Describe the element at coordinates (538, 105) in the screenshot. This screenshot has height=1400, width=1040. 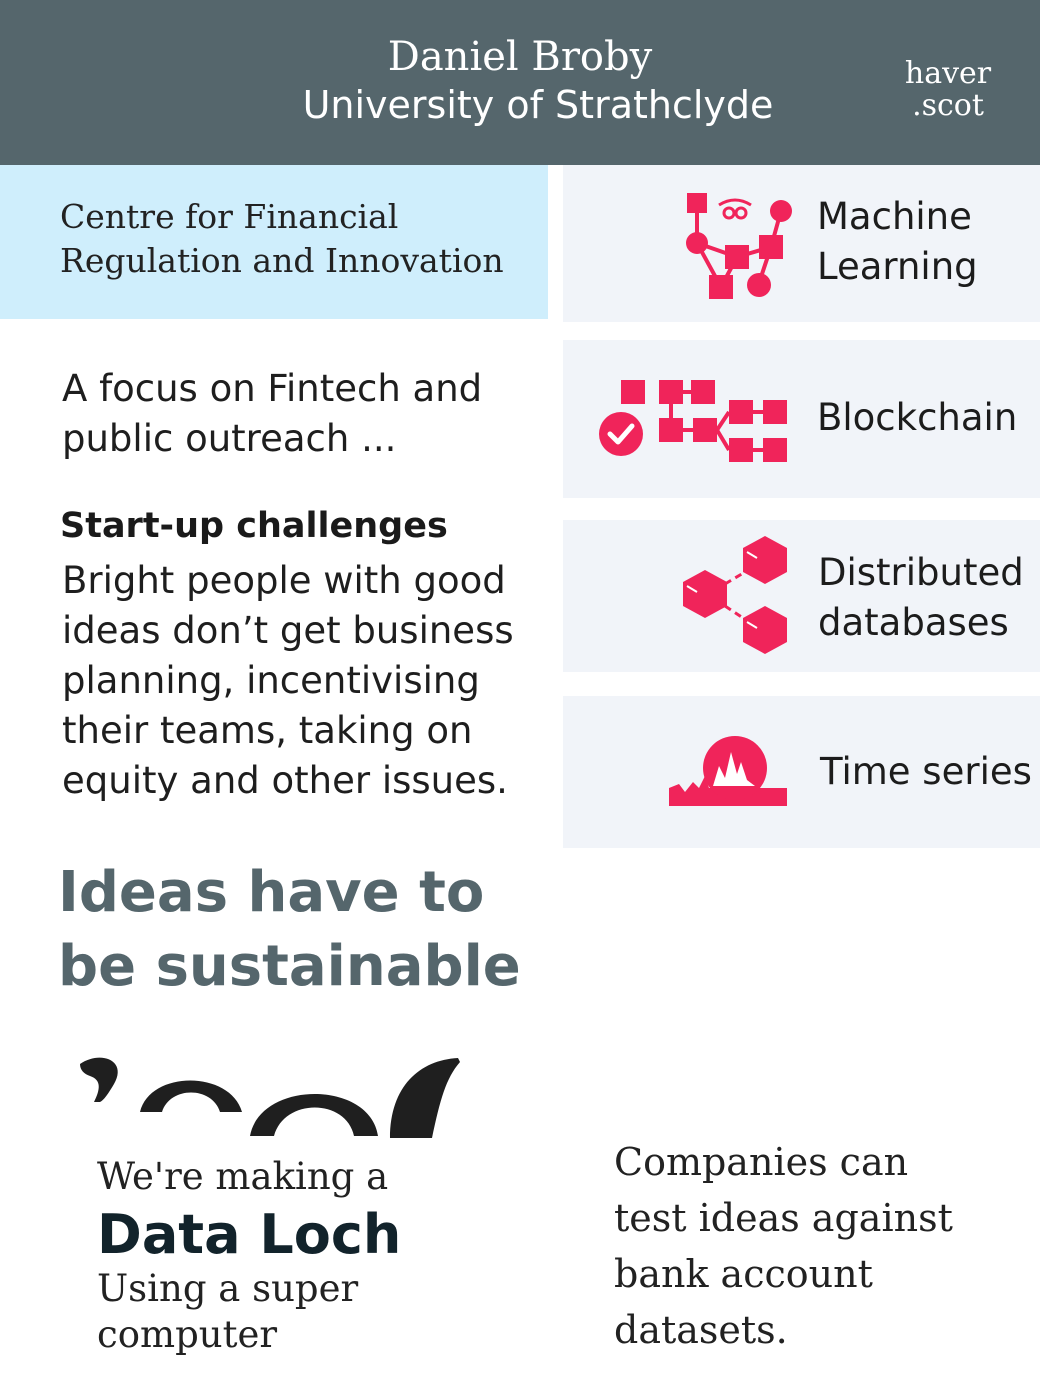
I see `university-name: University of Strathclyde` at that location.